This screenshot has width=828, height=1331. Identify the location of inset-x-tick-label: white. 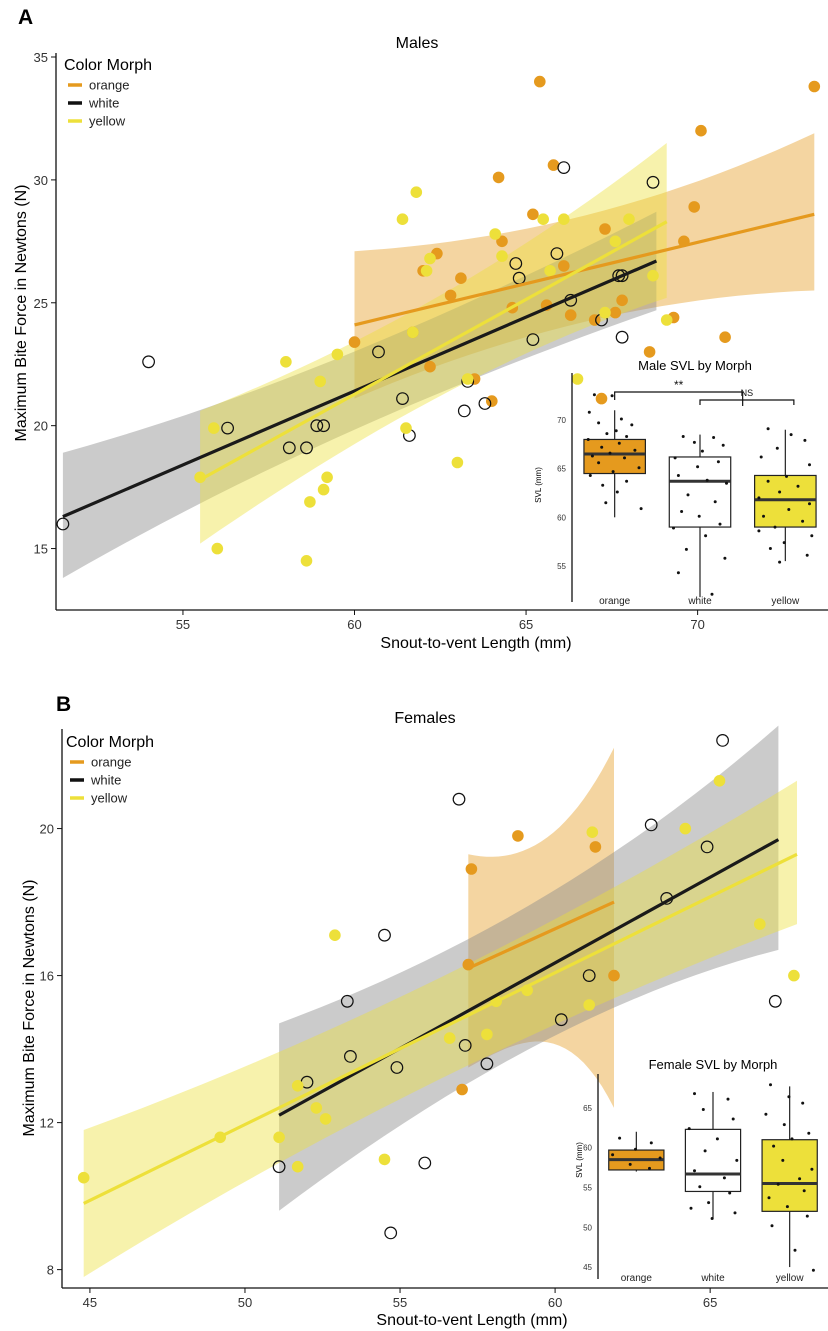
(712, 1278).